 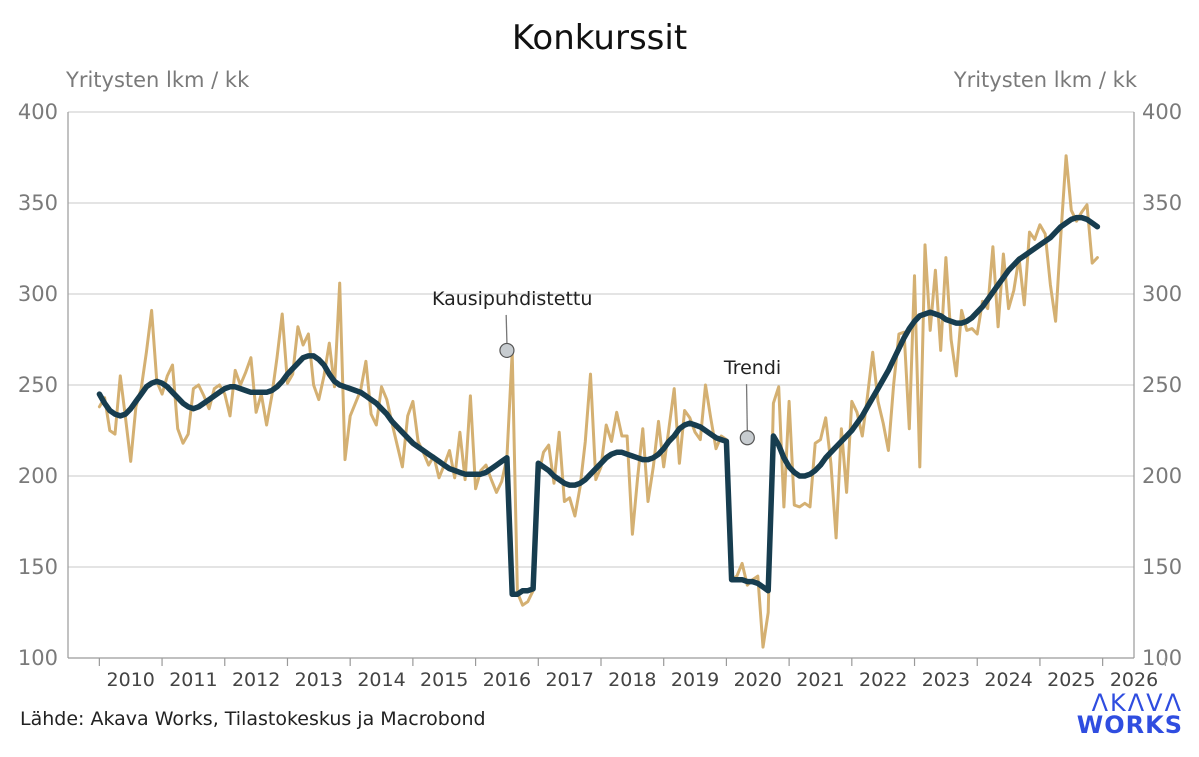 What do you see at coordinates (1071, 680) in the screenshot?
I see `x-tick-2025: 2025` at bounding box center [1071, 680].